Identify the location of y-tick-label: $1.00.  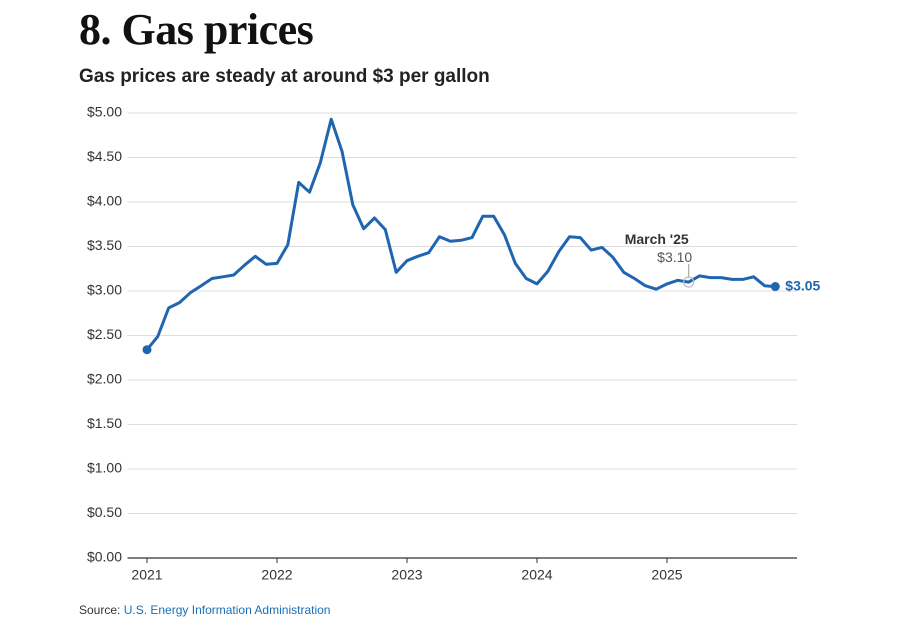
(104, 468).